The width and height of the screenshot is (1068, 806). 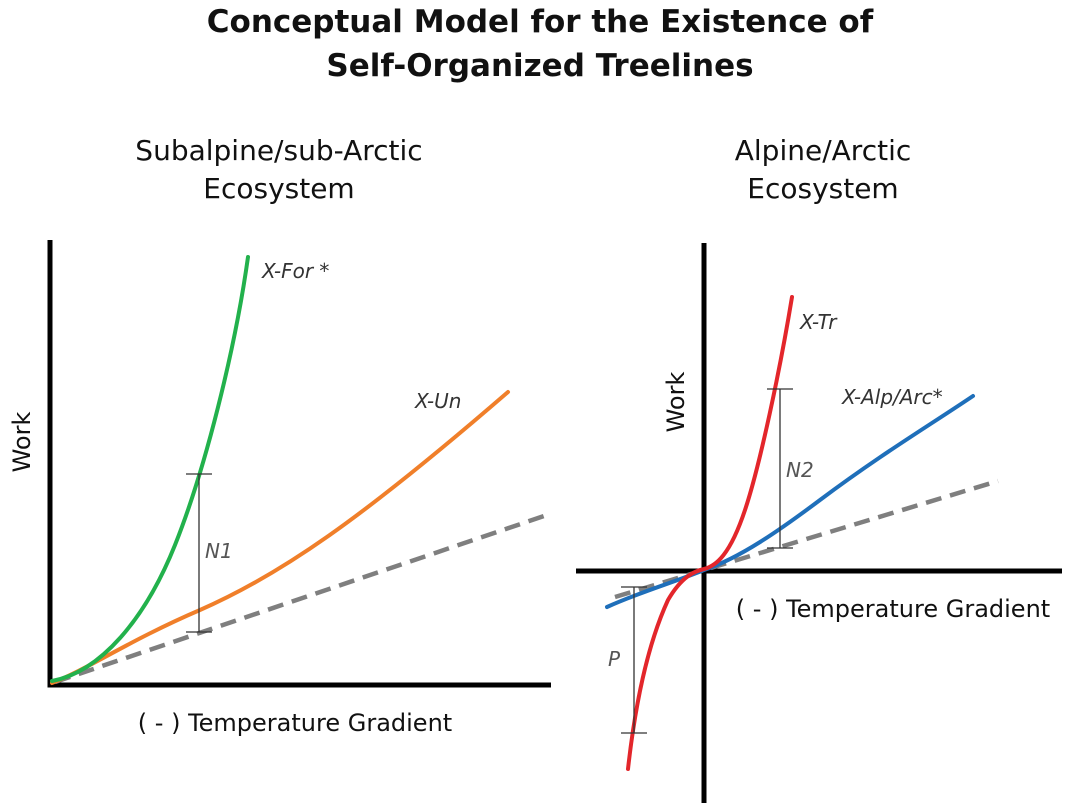 What do you see at coordinates (278, 188) in the screenshot?
I see `left-panel-title-line-2: Ecosystem` at bounding box center [278, 188].